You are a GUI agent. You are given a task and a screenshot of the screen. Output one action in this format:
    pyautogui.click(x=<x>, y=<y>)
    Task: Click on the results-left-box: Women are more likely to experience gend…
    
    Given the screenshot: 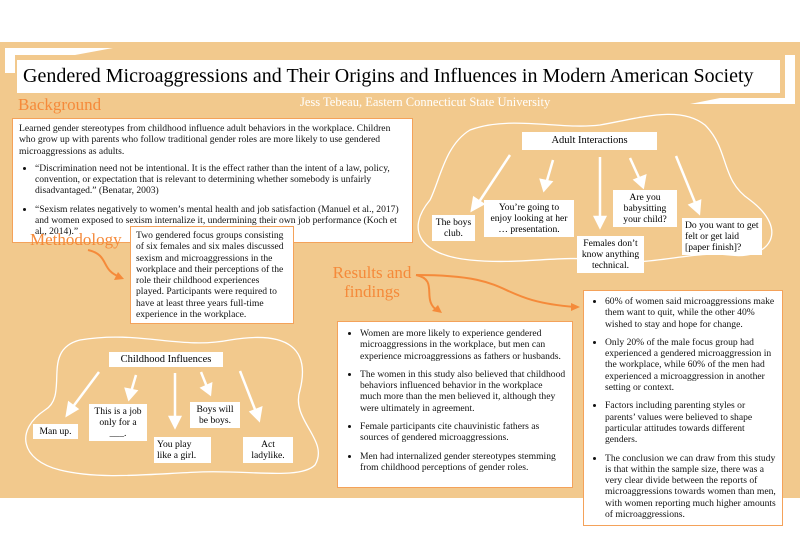 What is the action you would take?
    pyautogui.click(x=455, y=404)
    